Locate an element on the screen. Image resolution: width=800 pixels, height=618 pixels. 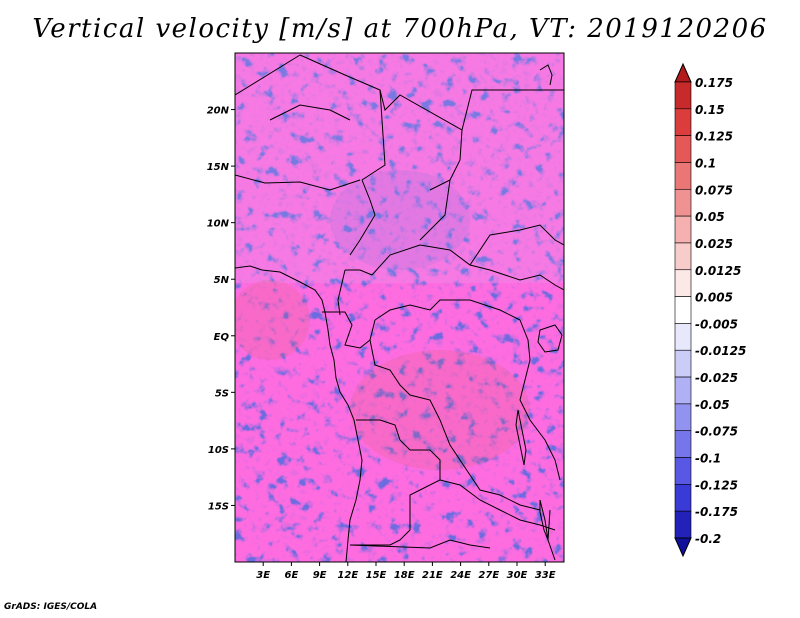
lon-tick-label: 21E is located at coordinates (432, 575).